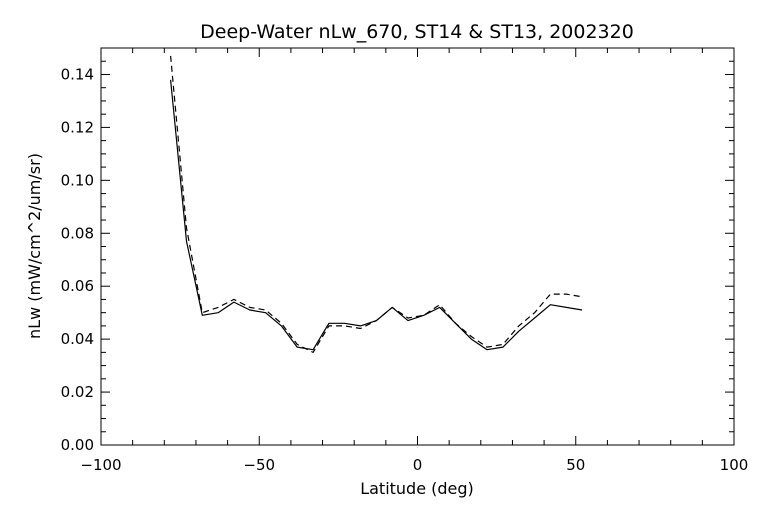 This screenshot has height=512, width=768. I want to click on y-tick-label: 0.06, so click(77, 286).